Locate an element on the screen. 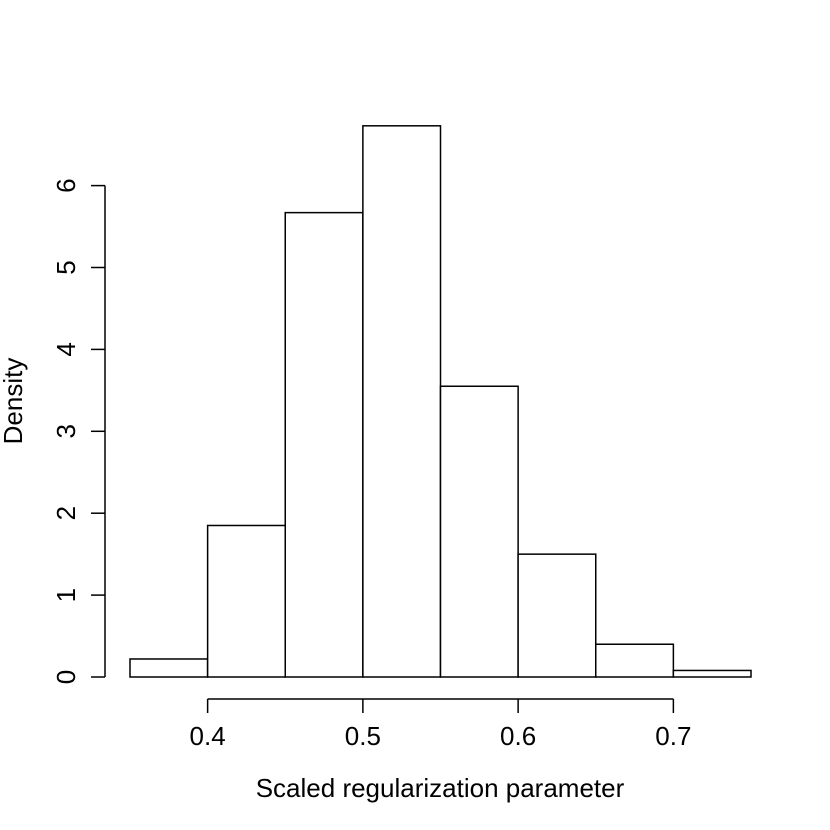 The height and width of the screenshot is (830, 830). y-tick-label: 1 is located at coordinates (66, 595).